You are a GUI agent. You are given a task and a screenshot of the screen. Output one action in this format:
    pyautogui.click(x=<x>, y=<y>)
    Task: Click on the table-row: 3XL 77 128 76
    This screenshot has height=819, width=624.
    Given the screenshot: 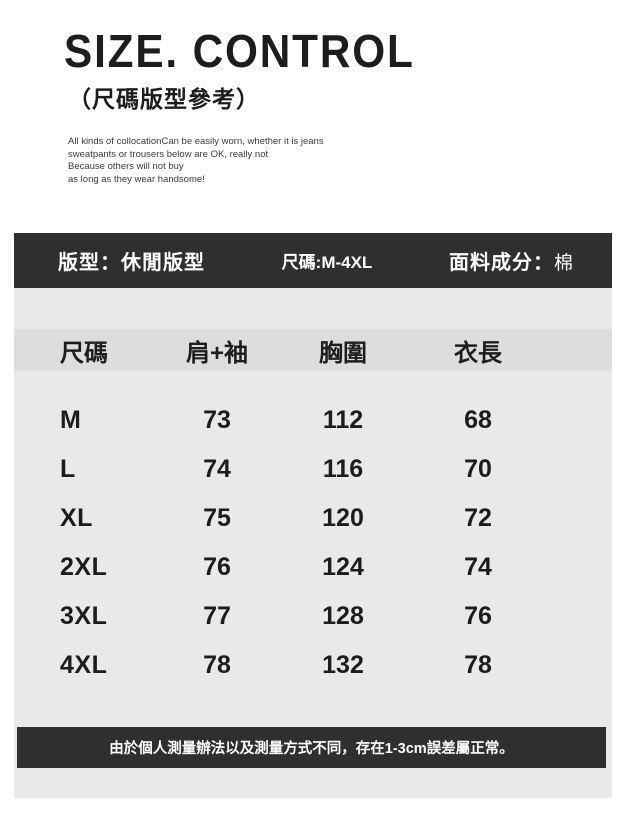 What is the action you would take?
    pyautogui.click(x=313, y=616)
    